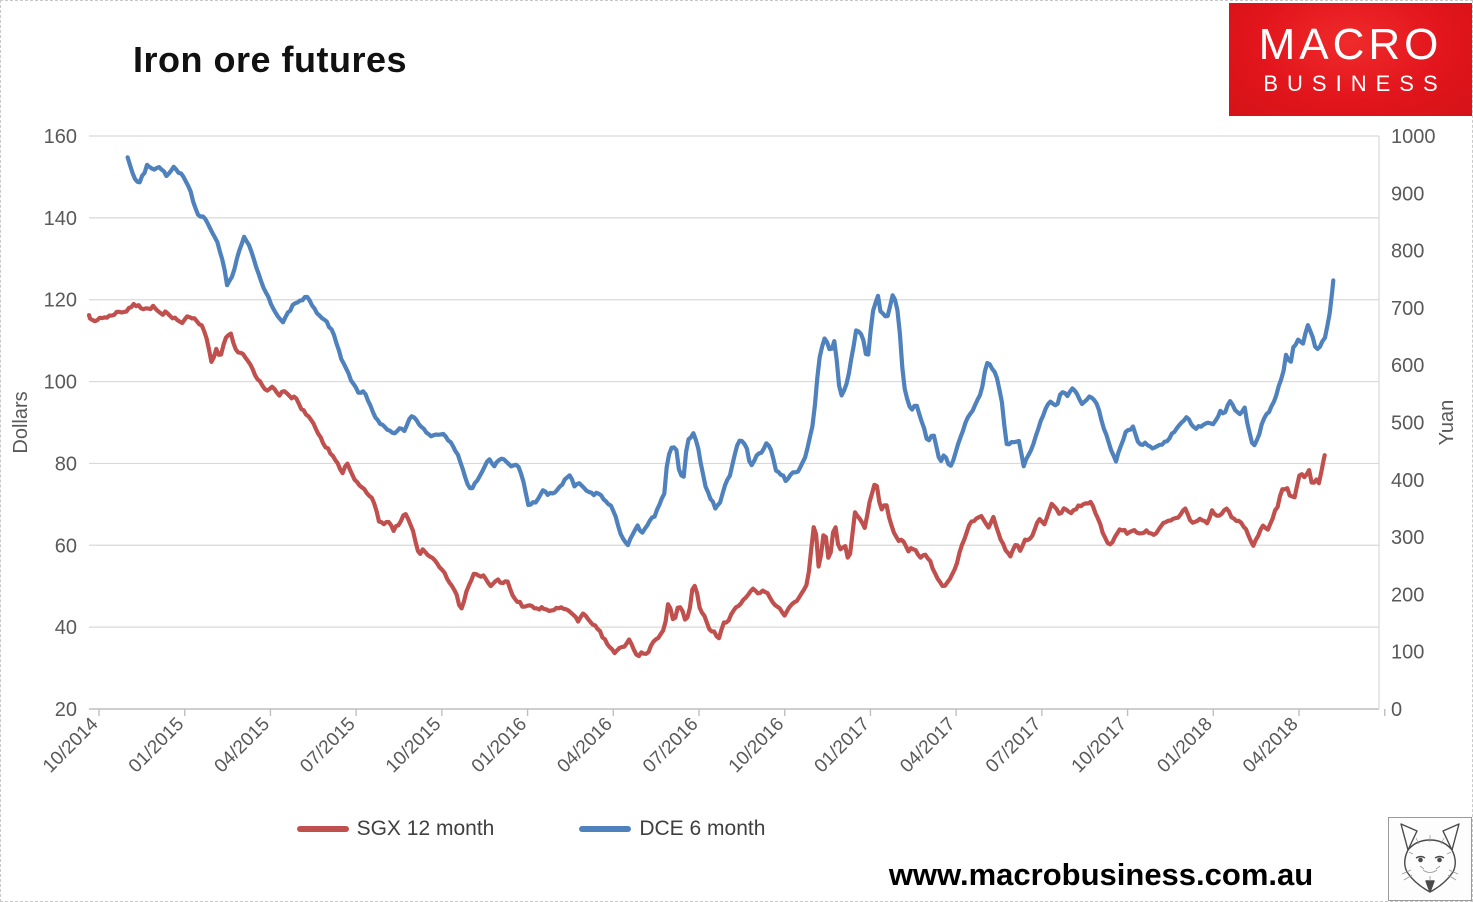 The width and height of the screenshot is (1473, 902). Describe the element at coordinates (1407, 538) in the screenshot. I see `y-right-label: 300` at that location.